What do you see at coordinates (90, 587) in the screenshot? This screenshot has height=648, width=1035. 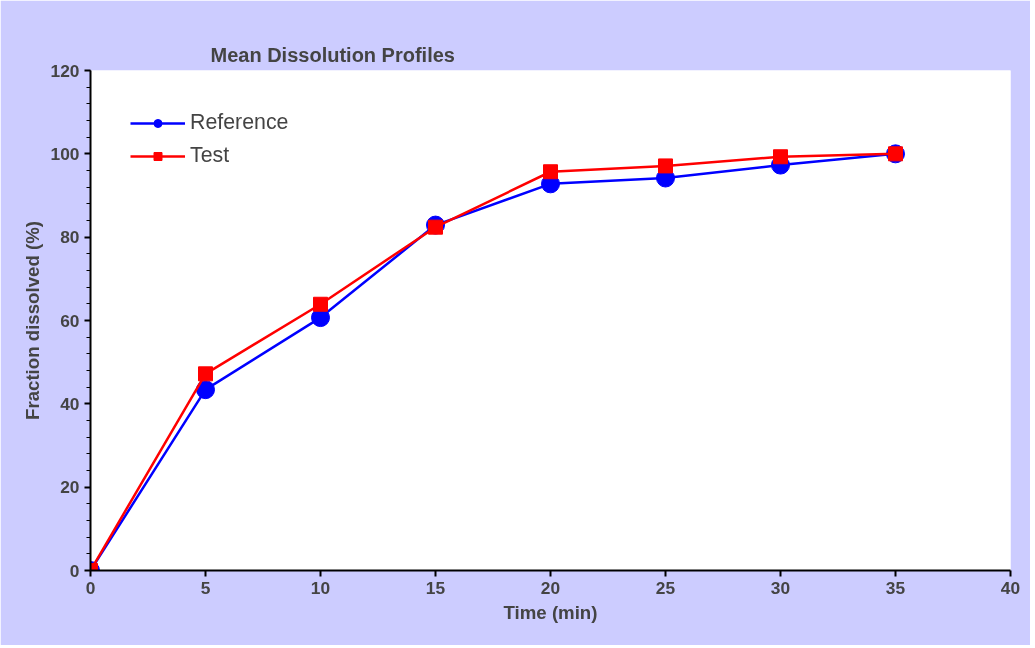 I see `x-tick-label: 0` at bounding box center [90, 587].